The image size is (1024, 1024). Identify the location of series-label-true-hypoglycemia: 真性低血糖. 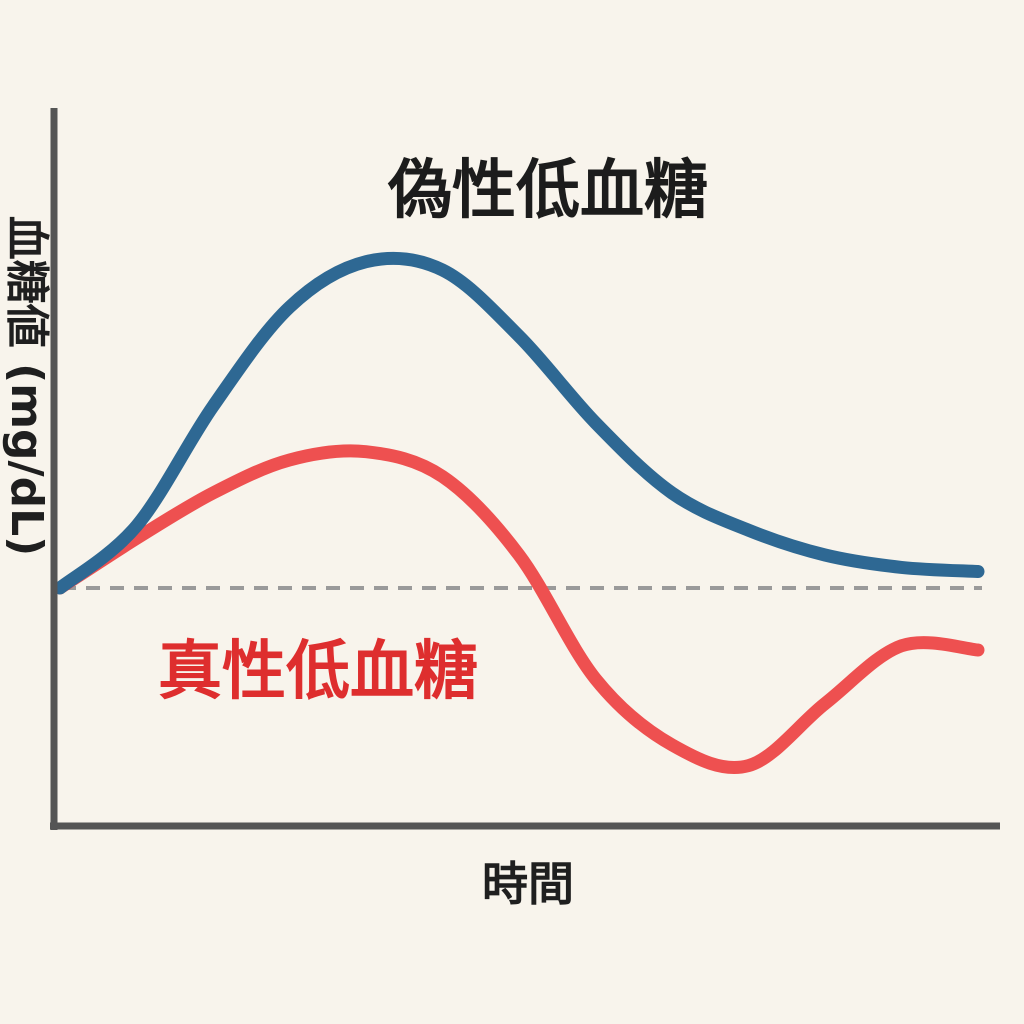
(318, 672).